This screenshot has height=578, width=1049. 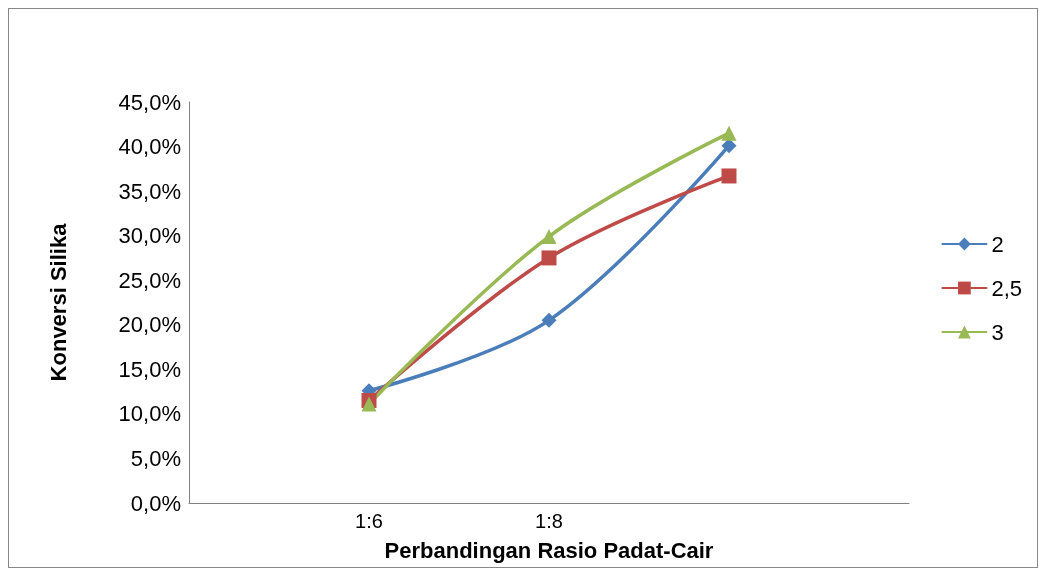 I want to click on y-tick-label: 5,0%, so click(x=155, y=458).